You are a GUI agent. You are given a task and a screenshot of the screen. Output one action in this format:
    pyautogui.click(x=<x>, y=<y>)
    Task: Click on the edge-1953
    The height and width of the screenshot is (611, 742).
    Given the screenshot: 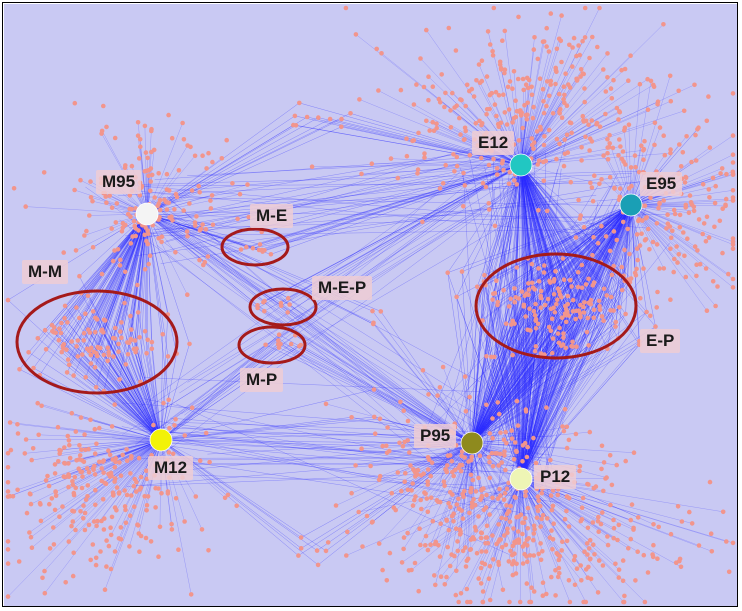 What is the action you would take?
    pyautogui.click(x=546, y=314)
    